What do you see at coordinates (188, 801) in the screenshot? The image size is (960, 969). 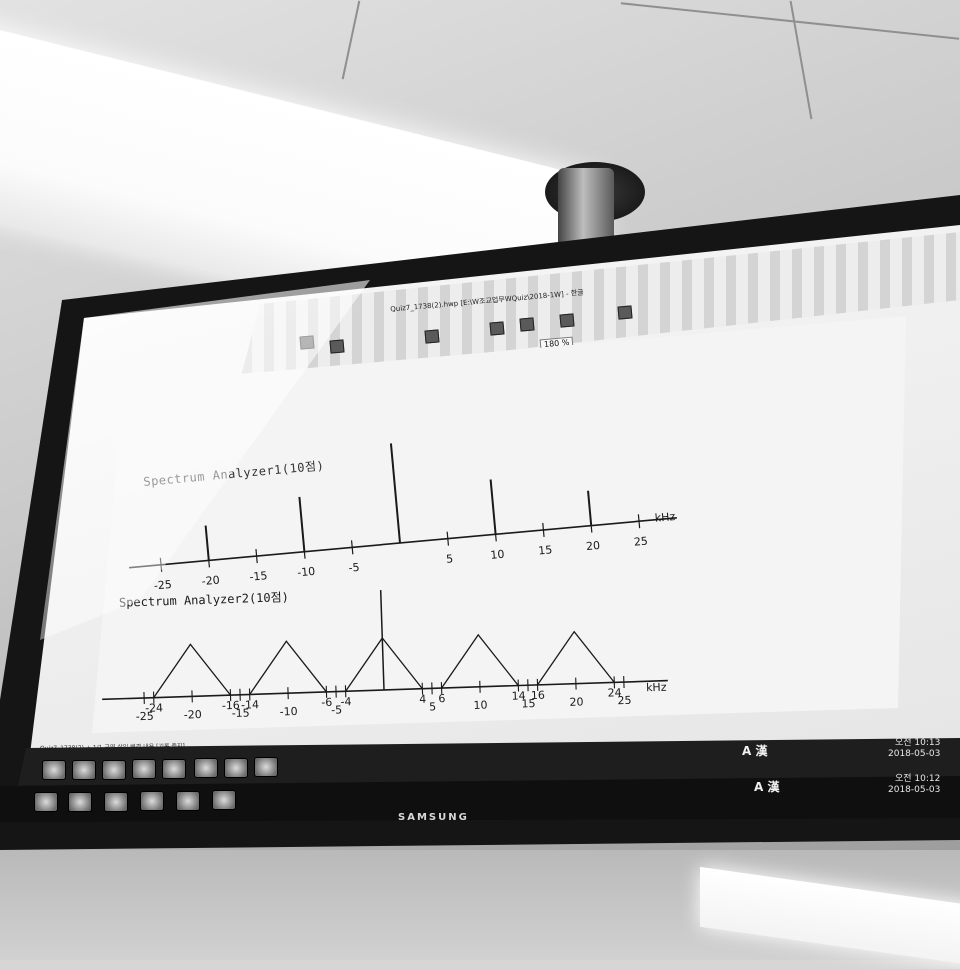 I see `maps-icon` at bounding box center [188, 801].